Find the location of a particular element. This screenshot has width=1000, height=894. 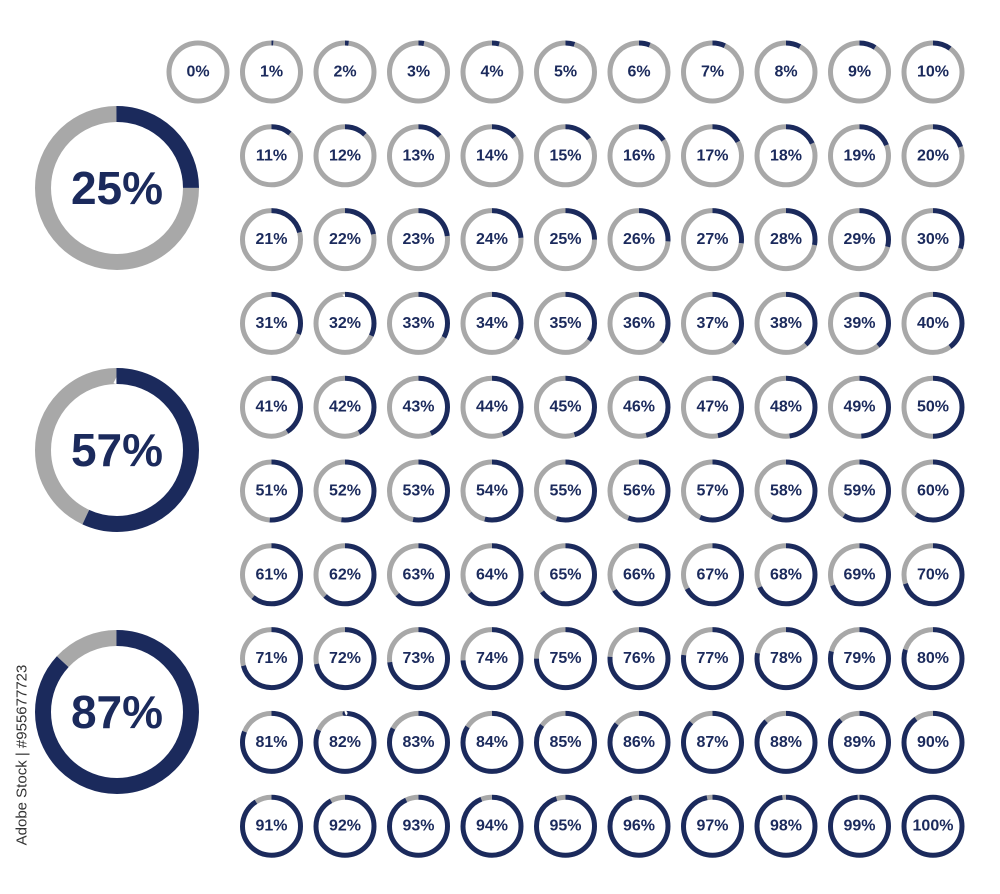

ring-label: 16% is located at coordinates (639, 155).